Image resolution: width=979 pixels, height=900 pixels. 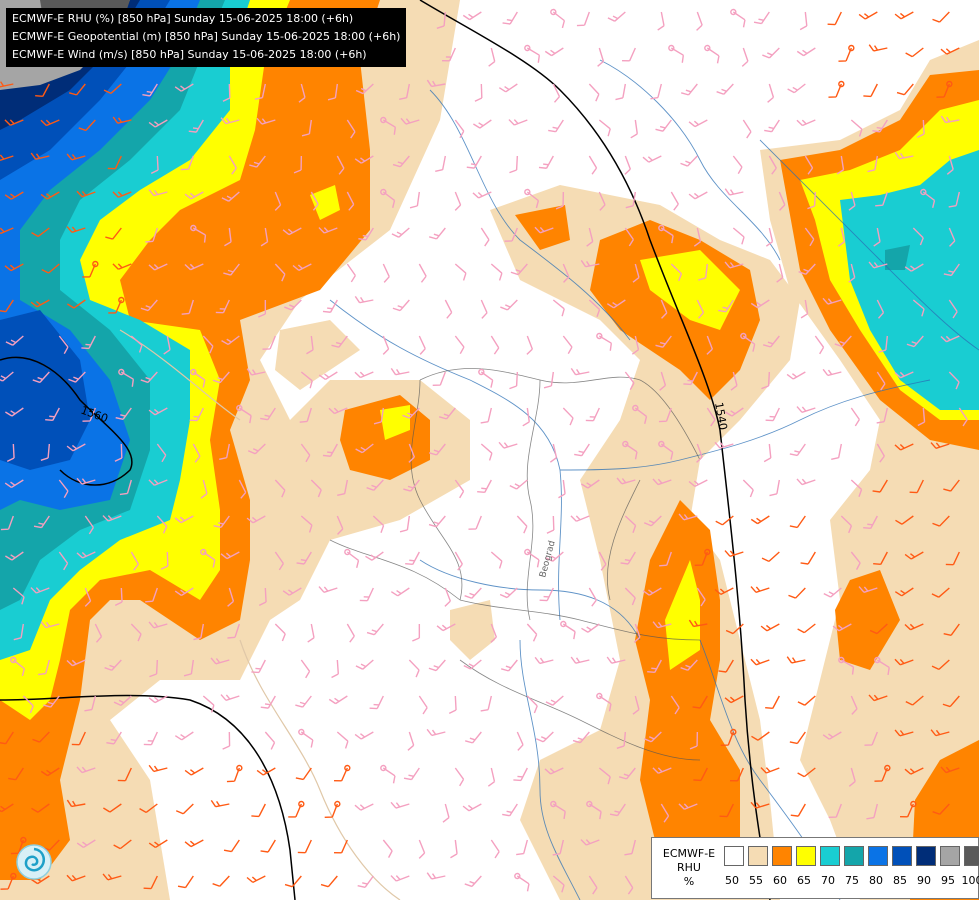 I want to click on legend-tick-label: 75, so click(x=852, y=880).